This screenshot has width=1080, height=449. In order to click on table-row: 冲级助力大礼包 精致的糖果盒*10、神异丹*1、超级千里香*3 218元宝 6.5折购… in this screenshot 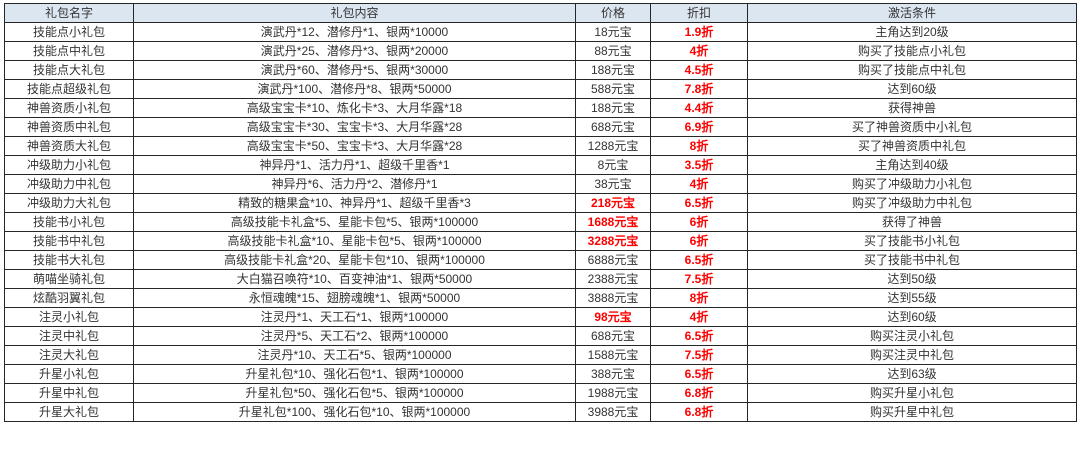, I will do `click(540, 203)`.